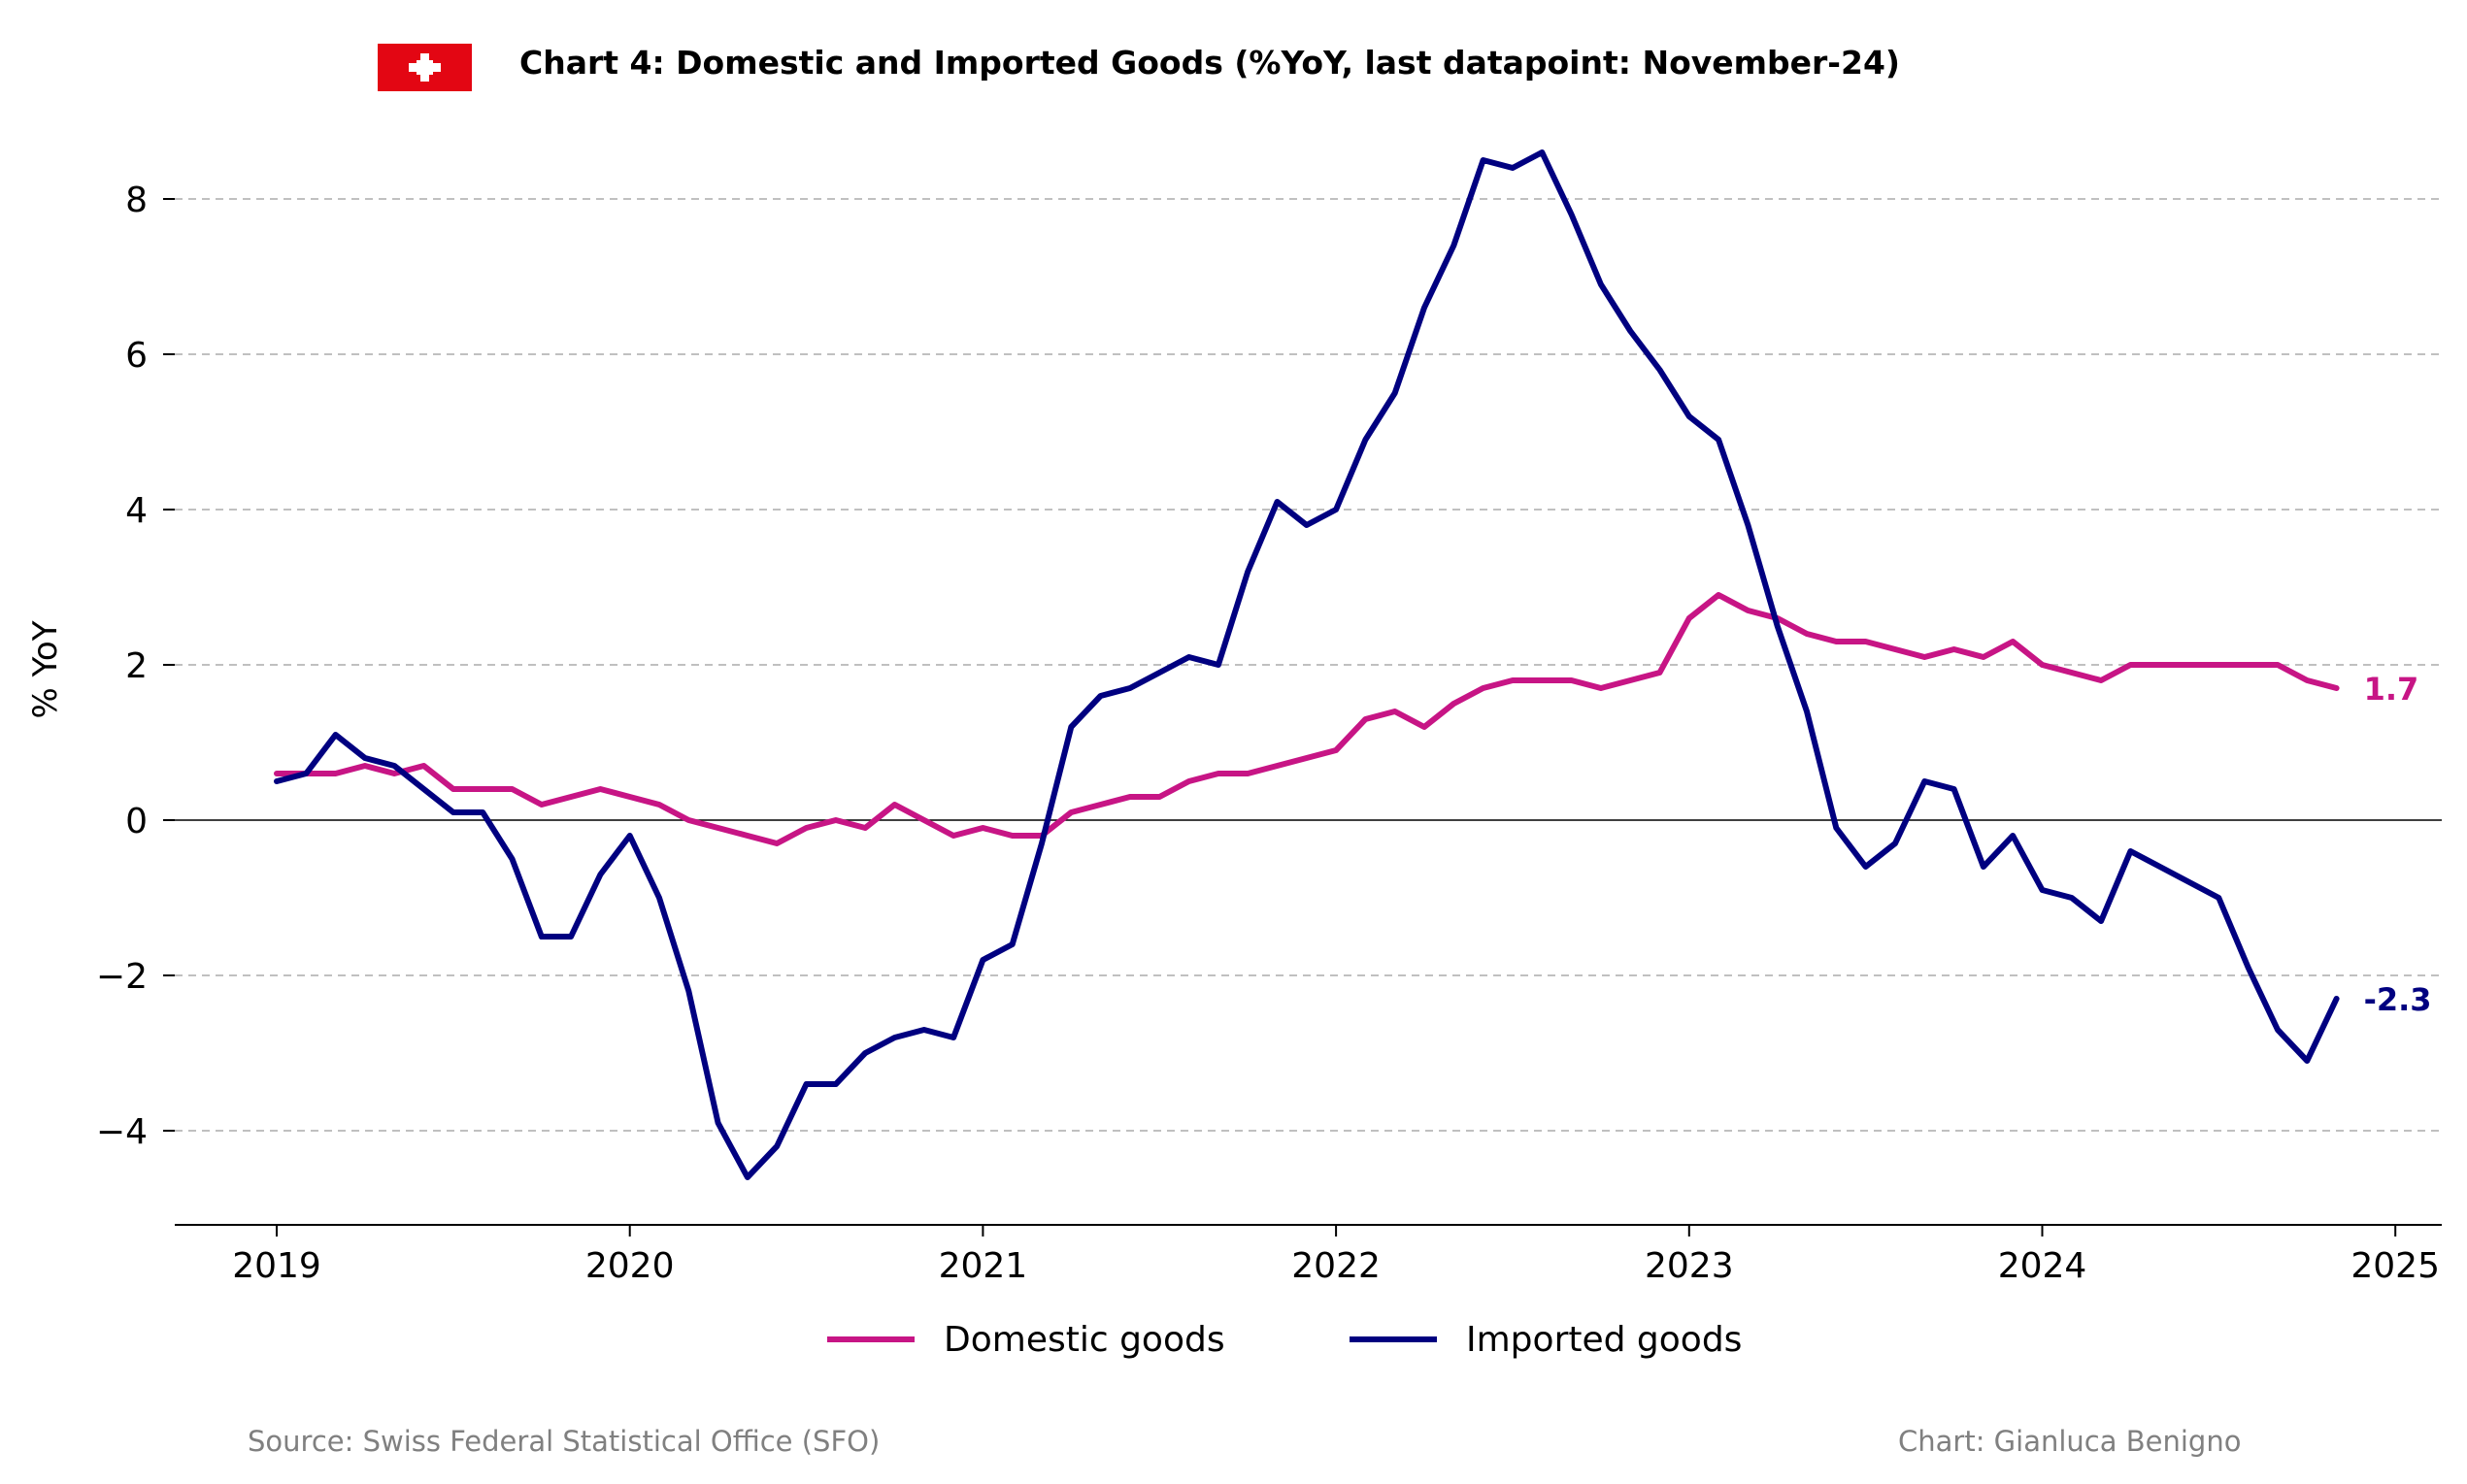 The width and height of the screenshot is (2467, 1484). Describe the element at coordinates (137, 821) in the screenshot. I see `y-tick-label: 0` at that location.